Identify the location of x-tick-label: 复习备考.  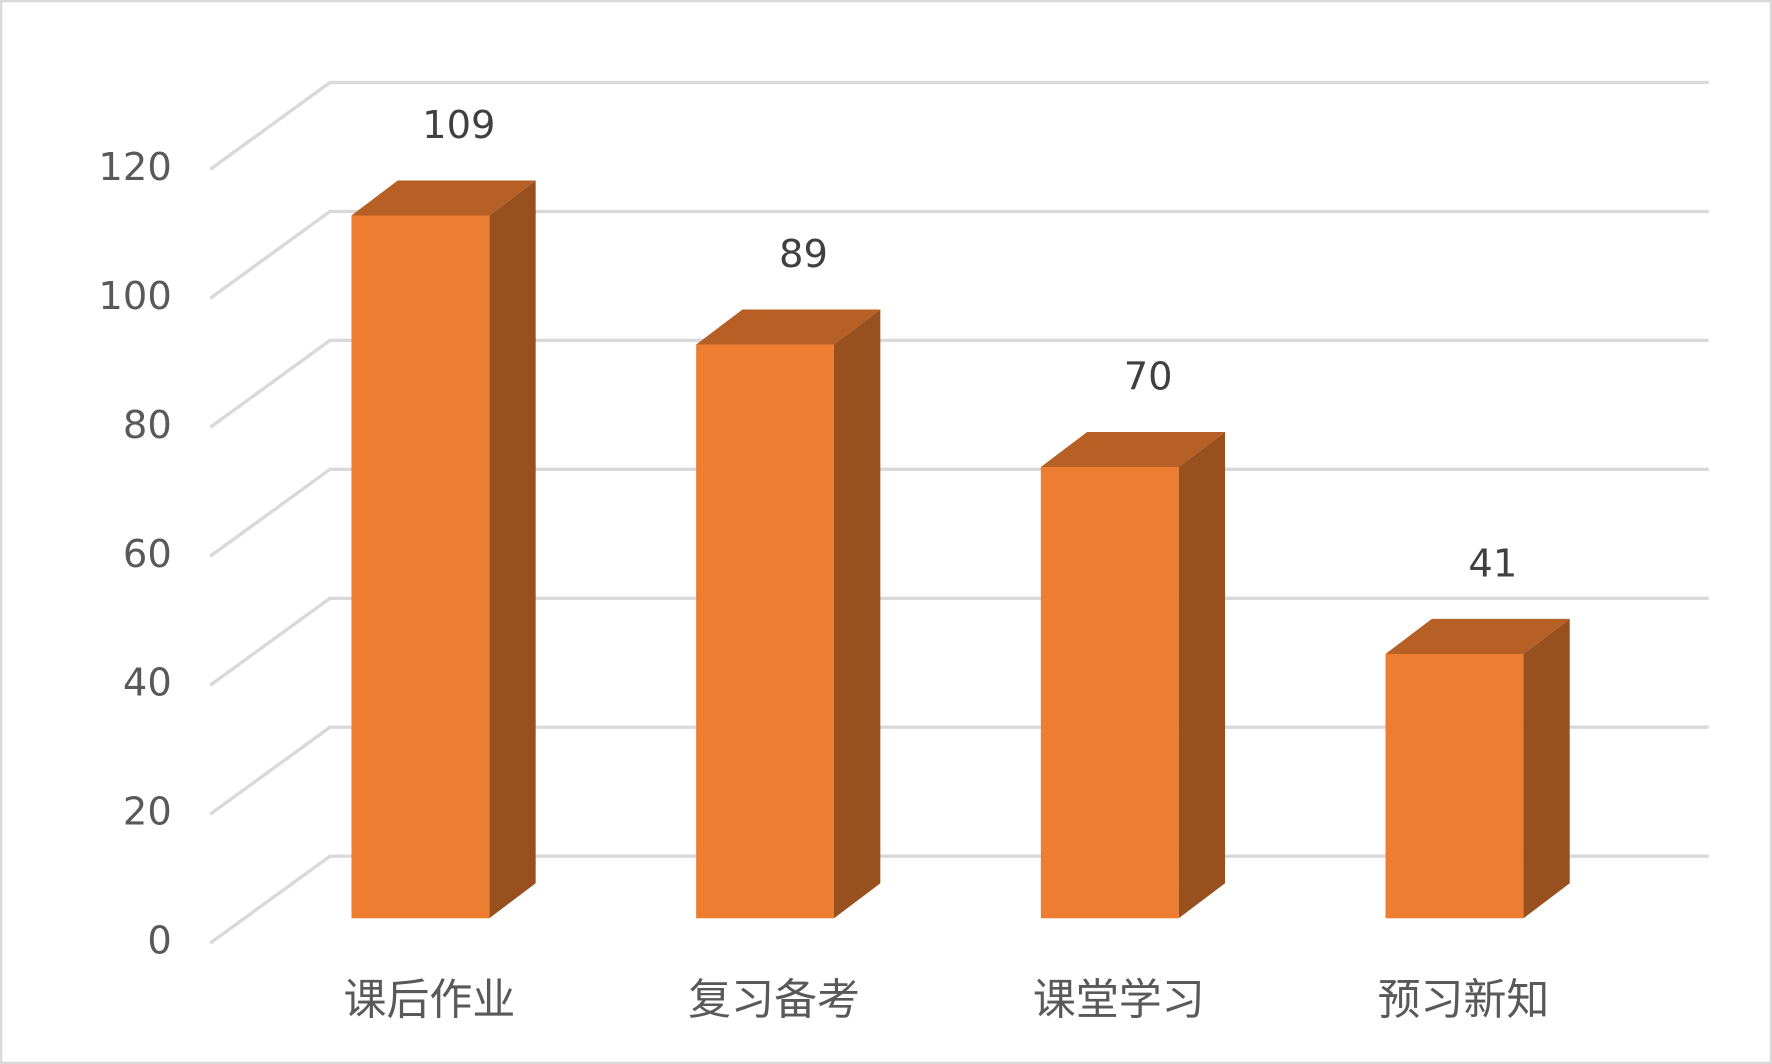
(774, 1001).